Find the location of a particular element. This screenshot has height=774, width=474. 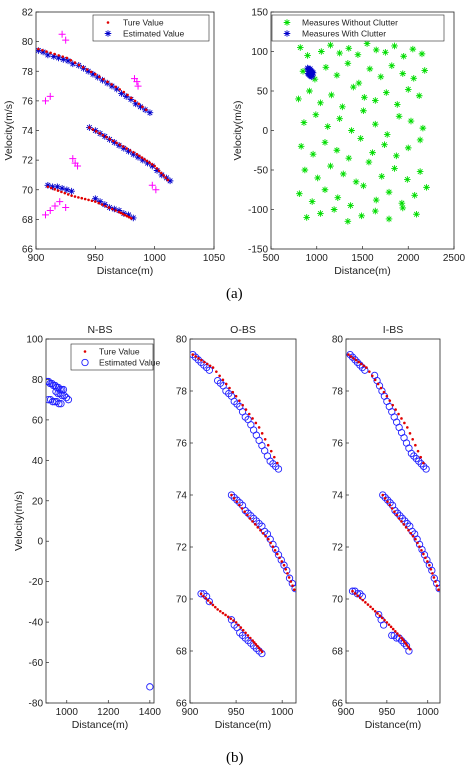

y-tick-label: 80 is located at coordinates (28, 42).